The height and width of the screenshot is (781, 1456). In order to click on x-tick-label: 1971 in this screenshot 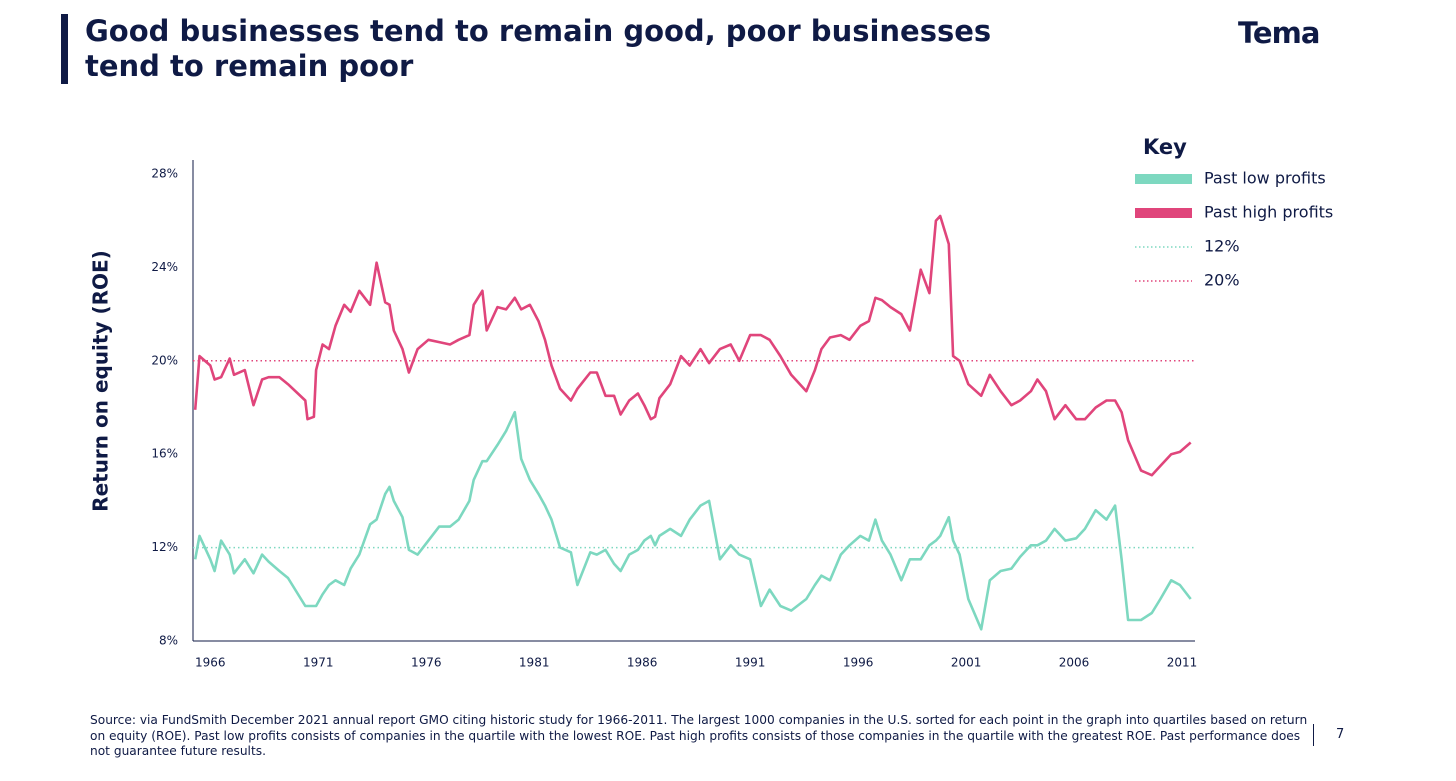, I will do `click(318, 663)`.